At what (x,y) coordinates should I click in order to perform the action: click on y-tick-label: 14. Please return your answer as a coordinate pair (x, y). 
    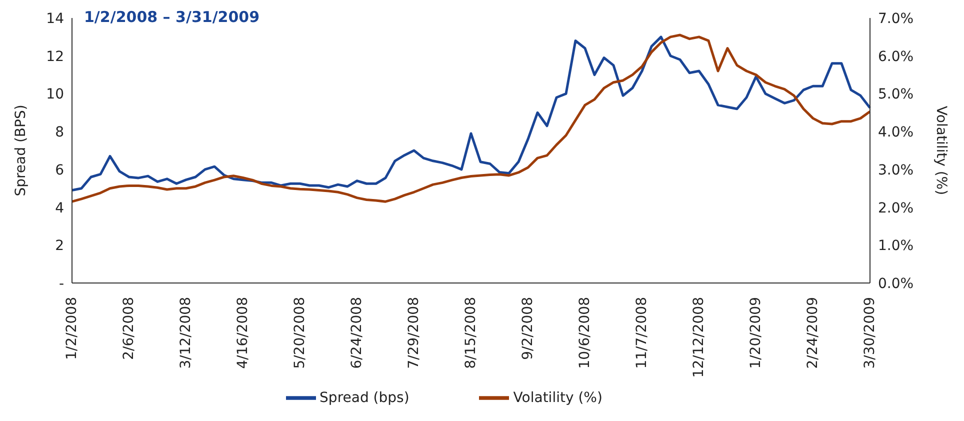
    Looking at the image, I should click on (55, 18).